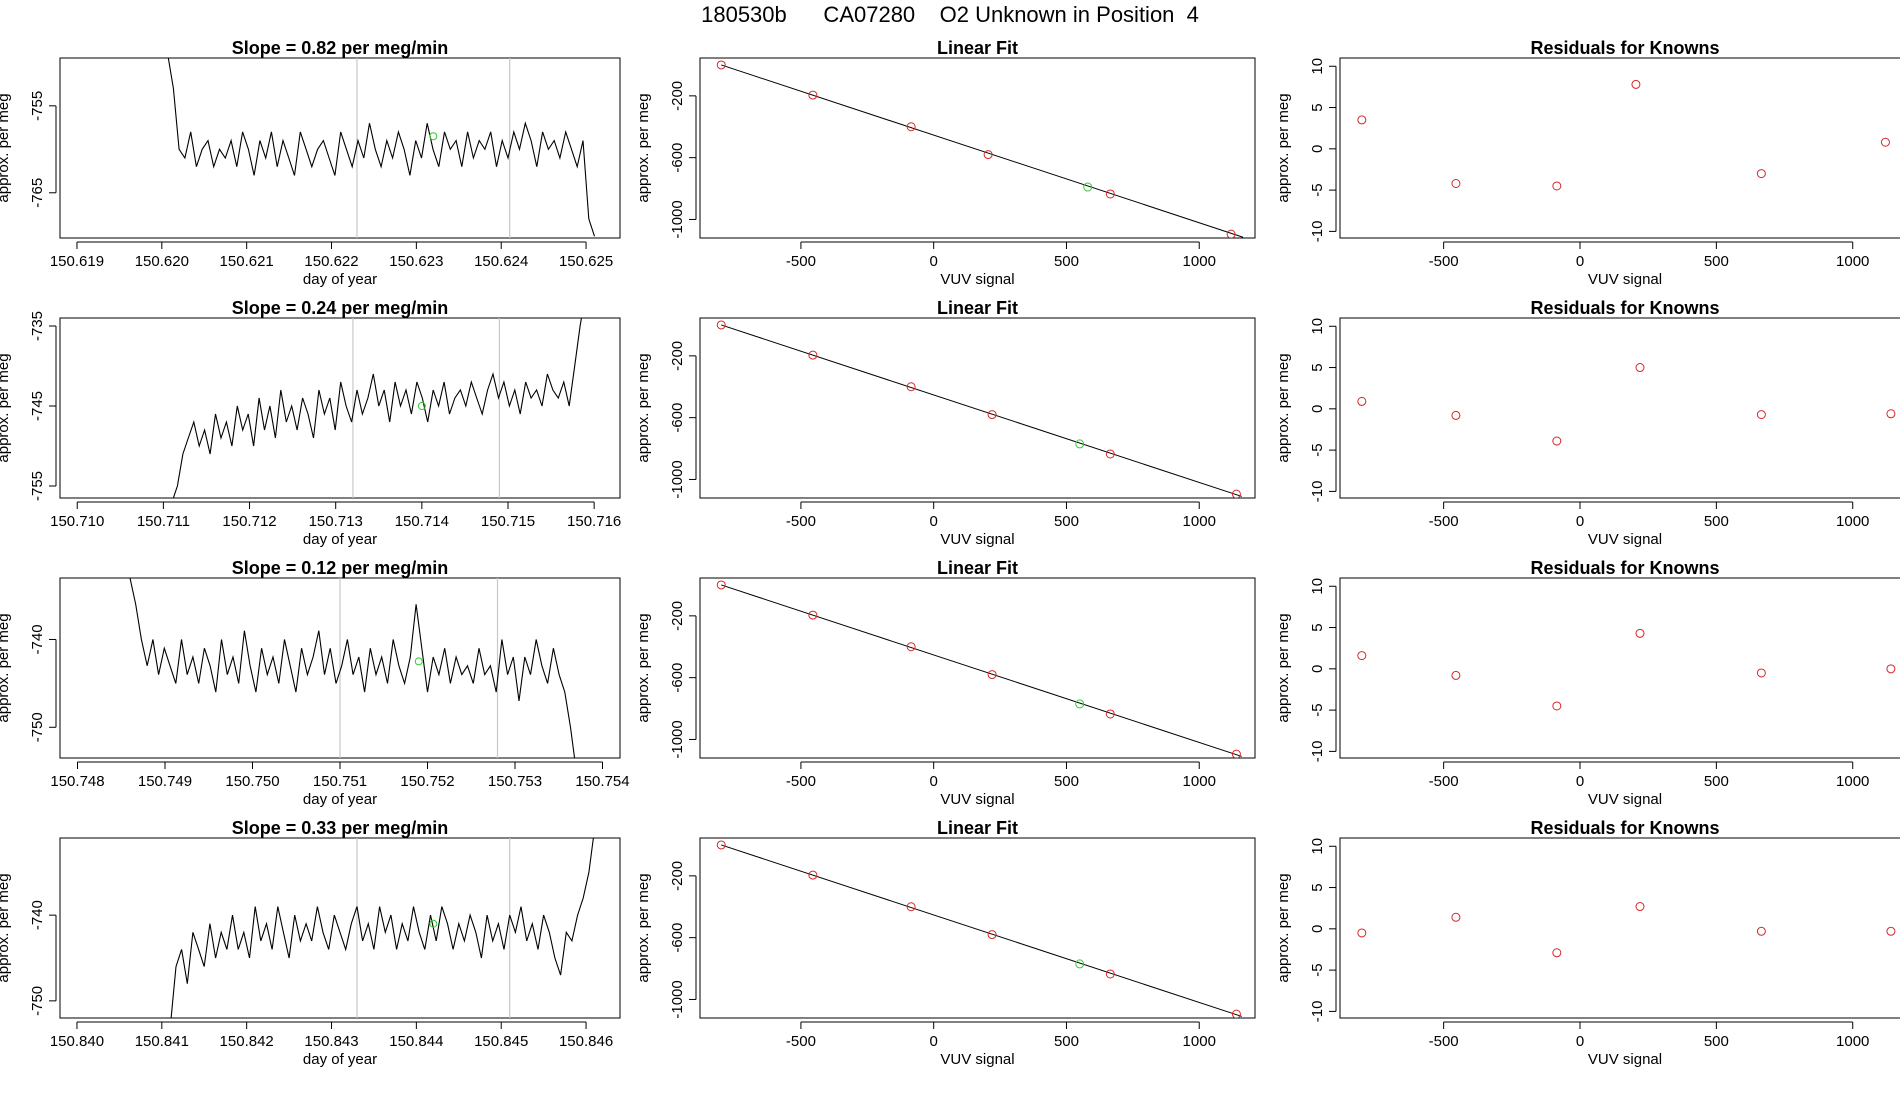 Image resolution: width=1900 pixels, height=1100 pixels. What do you see at coordinates (340, 828) in the screenshot?
I see `chart-title: Slope = 0.33 per meg/min` at bounding box center [340, 828].